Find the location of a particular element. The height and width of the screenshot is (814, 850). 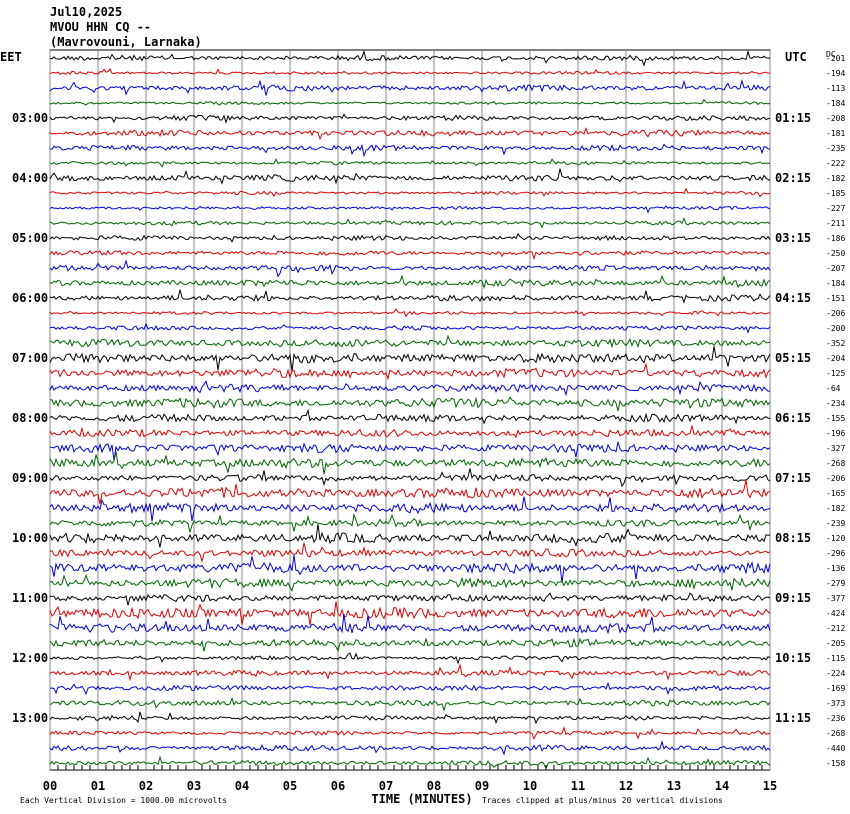

right-time-label: 01:15 is located at coordinates (793, 118).